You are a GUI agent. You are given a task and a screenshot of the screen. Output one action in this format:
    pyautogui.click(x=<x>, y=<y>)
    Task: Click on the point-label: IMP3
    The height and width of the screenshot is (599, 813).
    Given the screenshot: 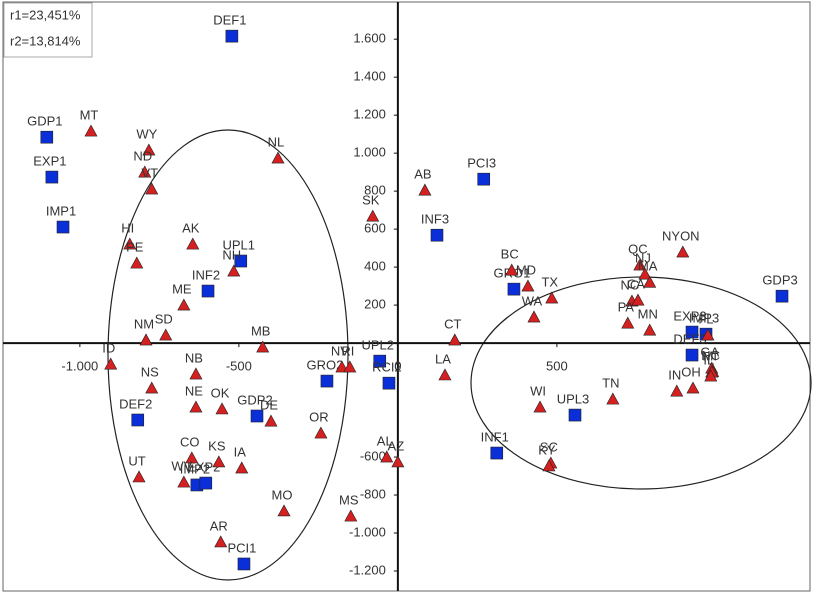 What is the action you would take?
    pyautogui.click(x=704, y=318)
    